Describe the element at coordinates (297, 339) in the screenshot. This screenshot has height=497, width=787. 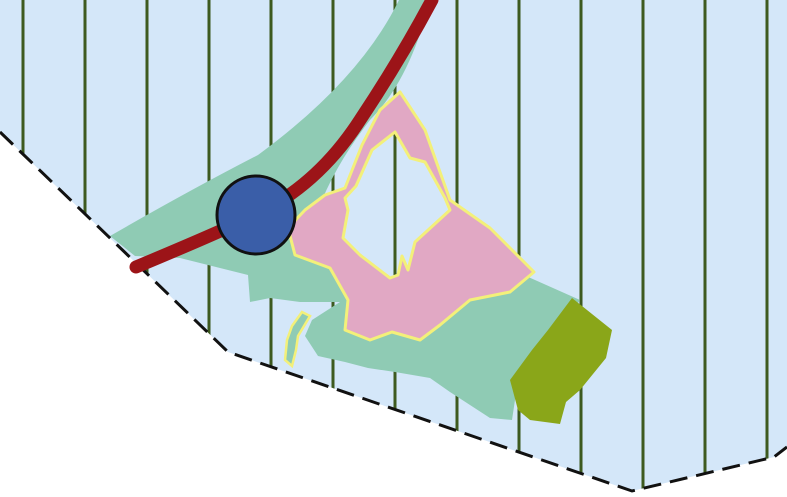
I see `inlet-zone` at that location.